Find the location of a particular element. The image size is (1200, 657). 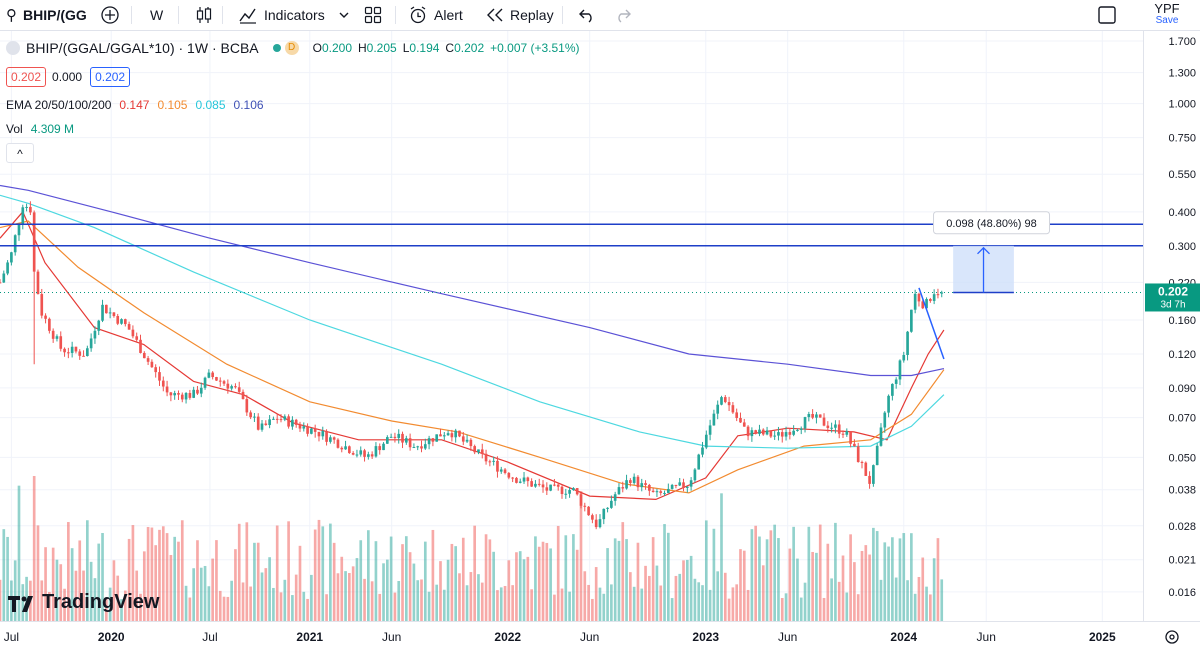

undo-button is located at coordinates (587, 15).